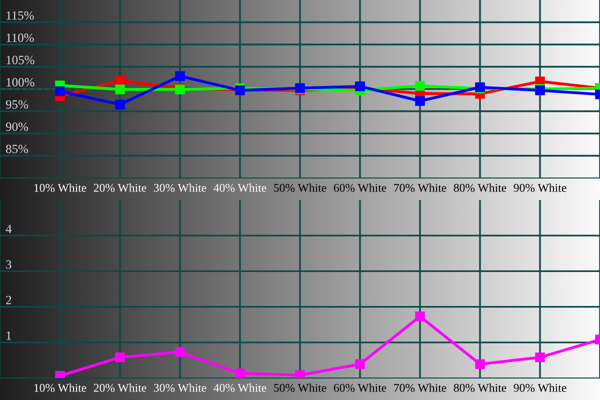 This screenshot has width=600, height=400. What do you see at coordinates (20, 82) in the screenshot?
I see `y-tick-label: 100%` at bounding box center [20, 82].